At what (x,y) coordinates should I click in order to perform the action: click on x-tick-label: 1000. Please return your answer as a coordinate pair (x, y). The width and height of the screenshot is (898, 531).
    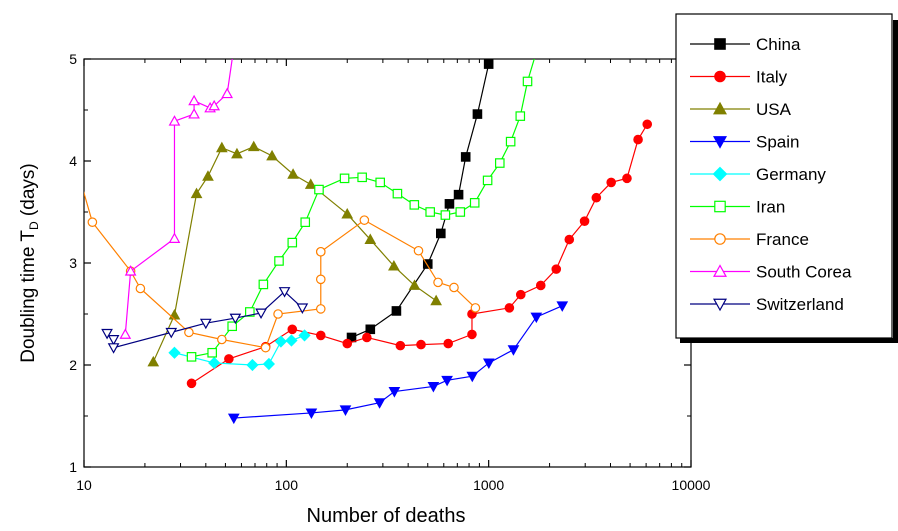
    Looking at the image, I should click on (488, 485).